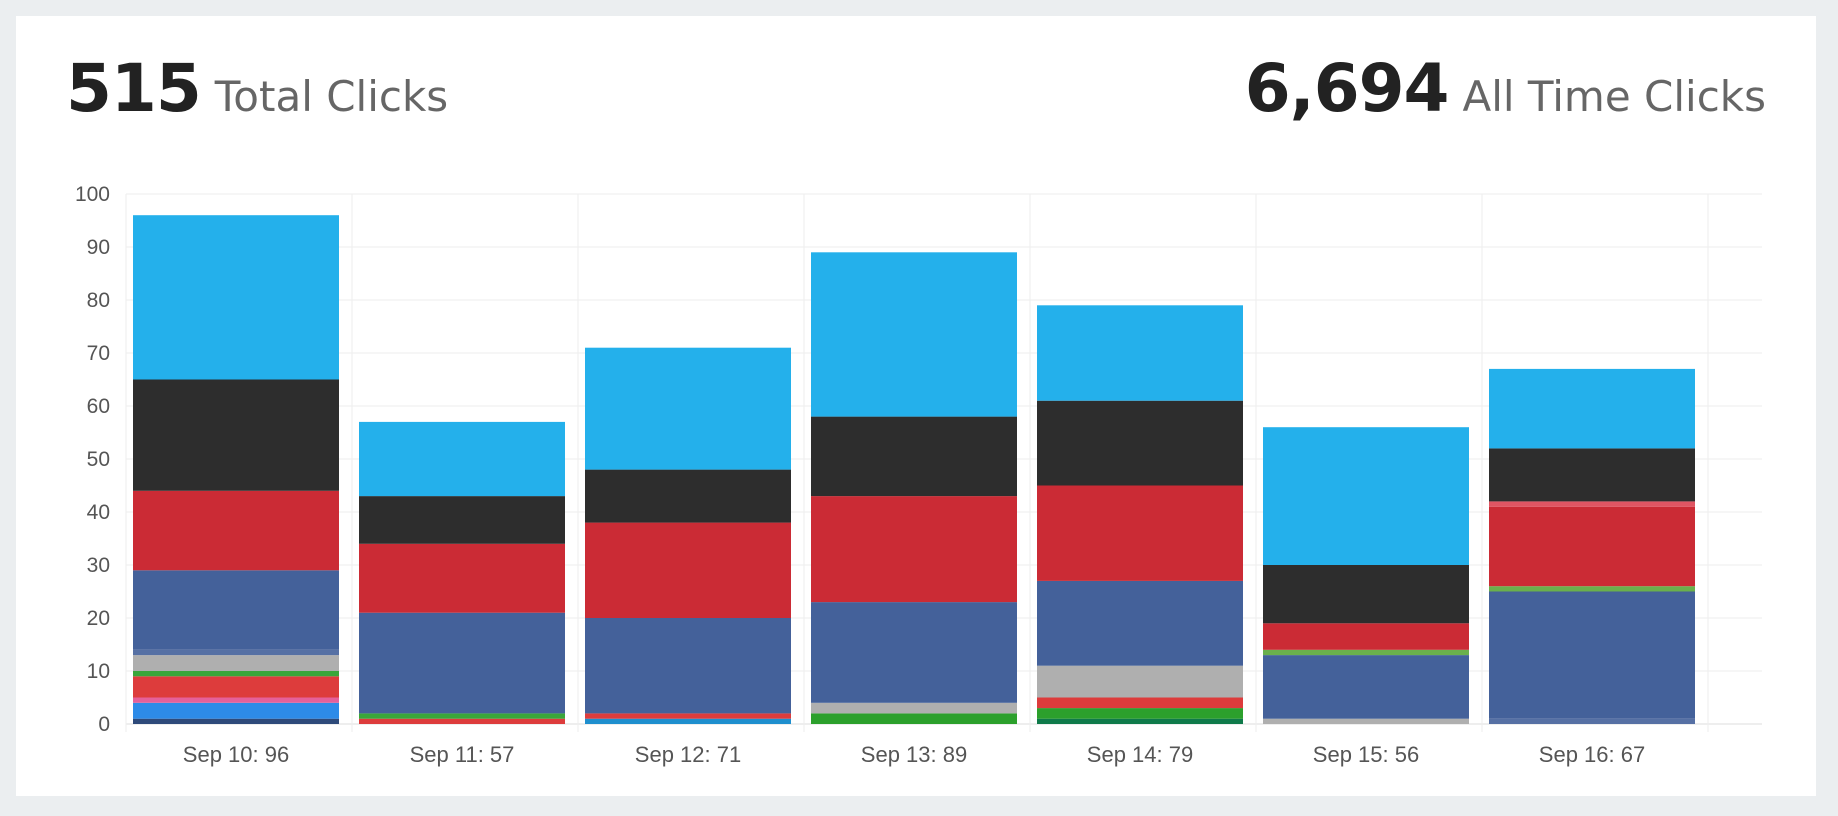 The height and width of the screenshot is (816, 1838). I want to click on x-tick-label-2: Sep 12: 71, so click(688, 754).